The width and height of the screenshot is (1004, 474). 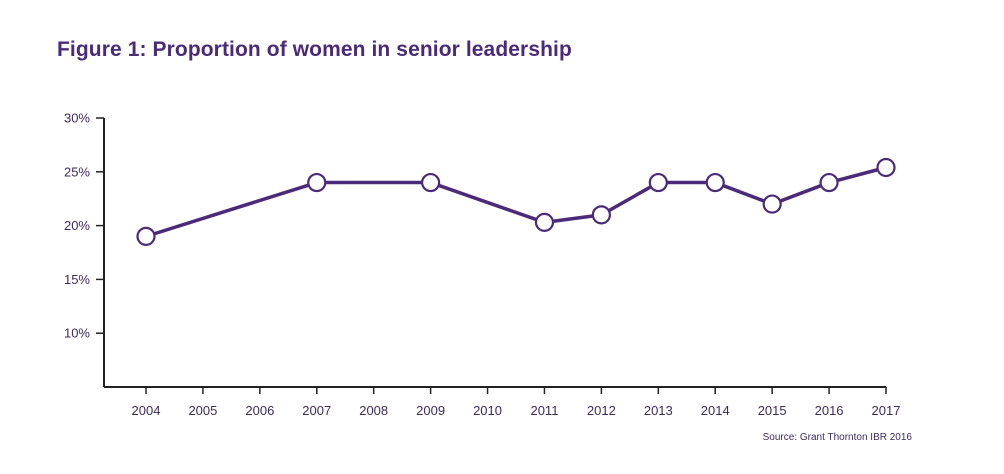 What do you see at coordinates (259, 410) in the screenshot?
I see `x-tick-label: 2006` at bounding box center [259, 410].